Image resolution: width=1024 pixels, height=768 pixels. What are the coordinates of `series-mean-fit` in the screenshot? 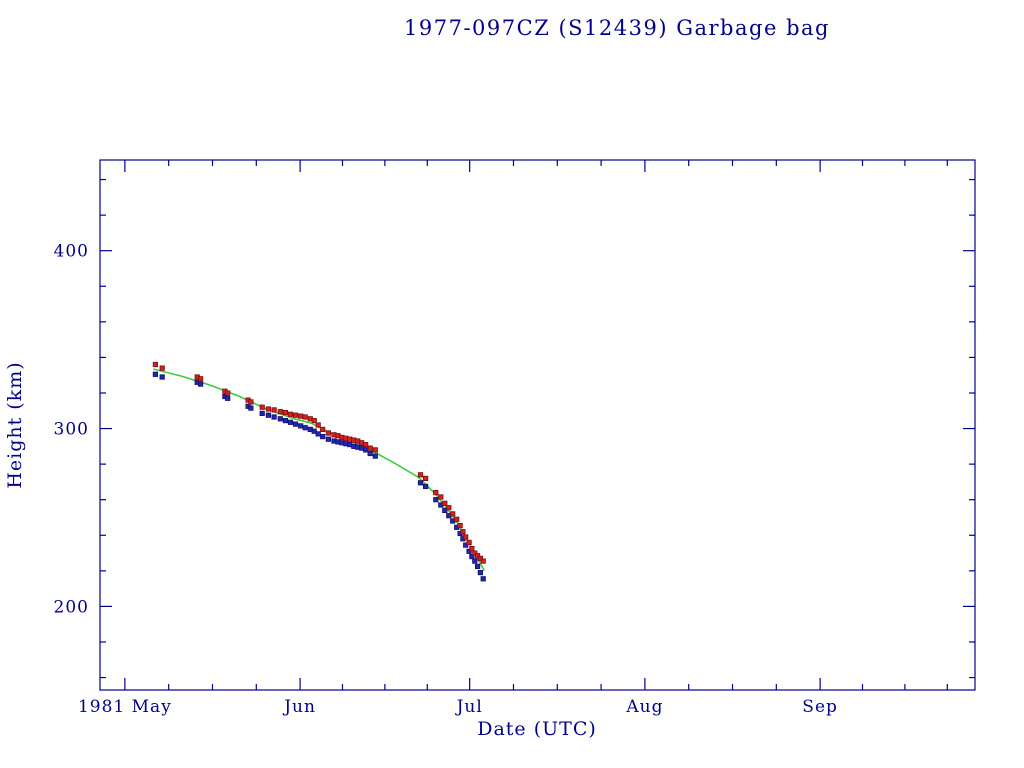 It's located at (319, 470).